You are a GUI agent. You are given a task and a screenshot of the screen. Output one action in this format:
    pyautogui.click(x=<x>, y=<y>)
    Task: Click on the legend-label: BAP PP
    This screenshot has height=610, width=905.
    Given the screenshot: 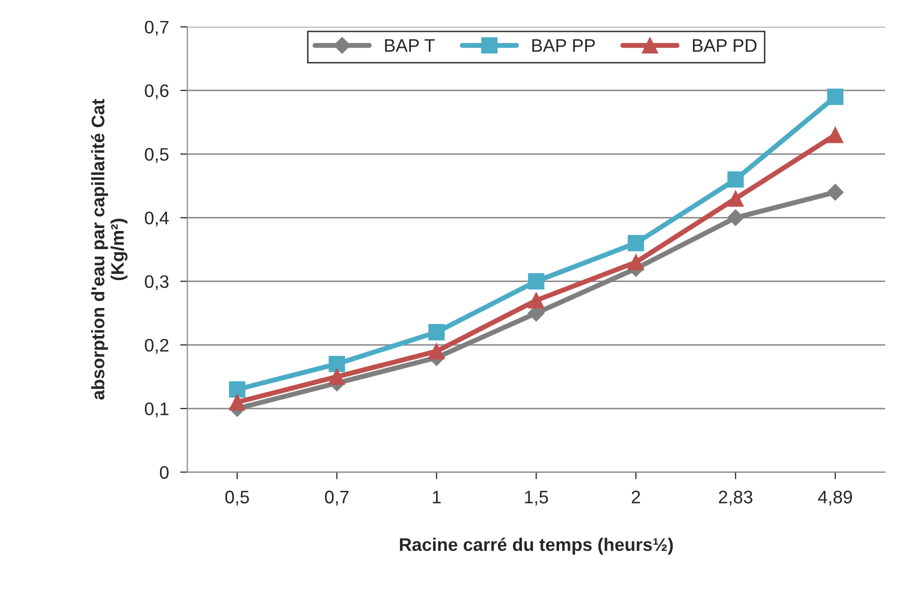 What is the action you would take?
    pyautogui.click(x=563, y=45)
    